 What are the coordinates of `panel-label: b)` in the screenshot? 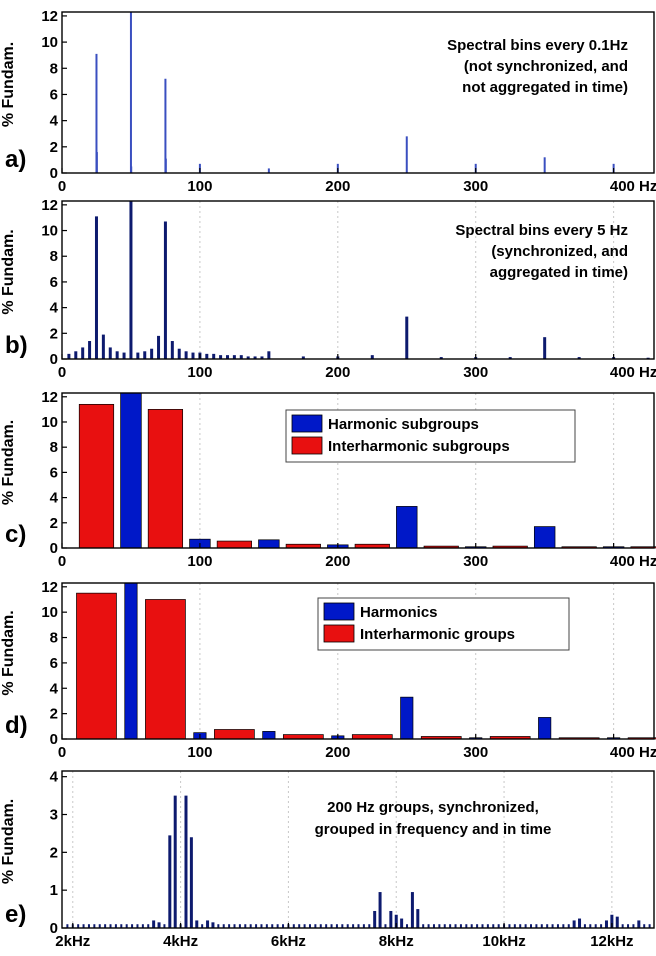 It's located at (16, 345).